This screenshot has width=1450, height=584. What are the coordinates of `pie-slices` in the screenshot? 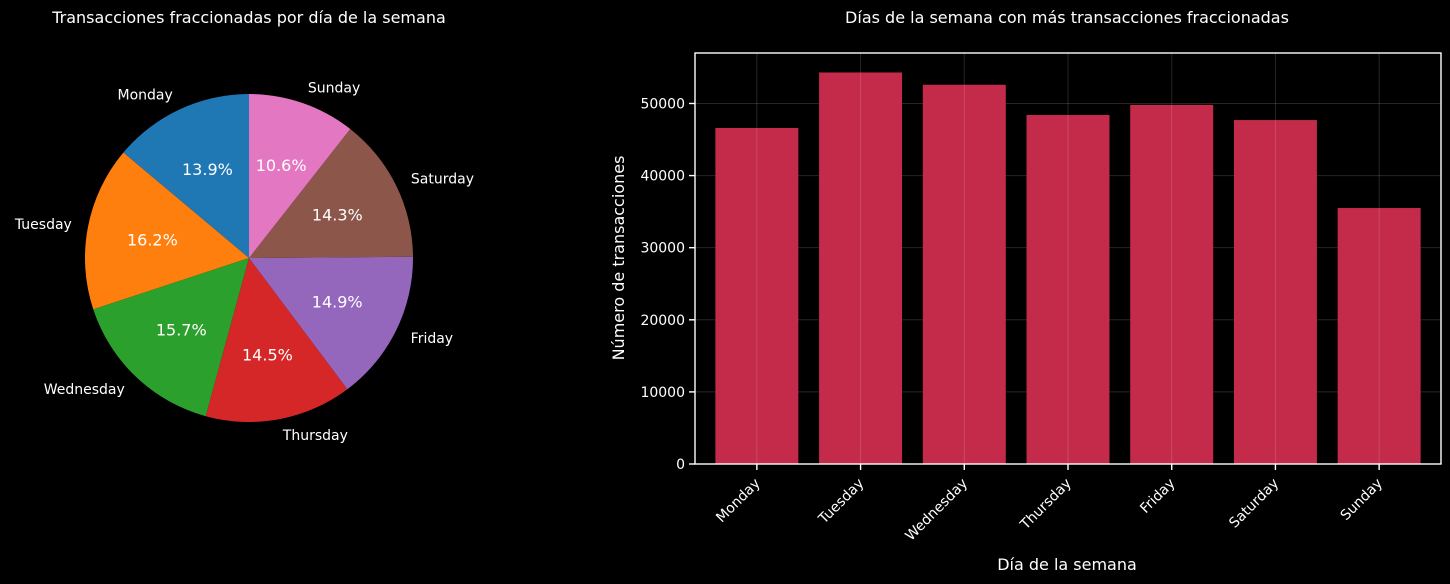 It's located at (249, 258).